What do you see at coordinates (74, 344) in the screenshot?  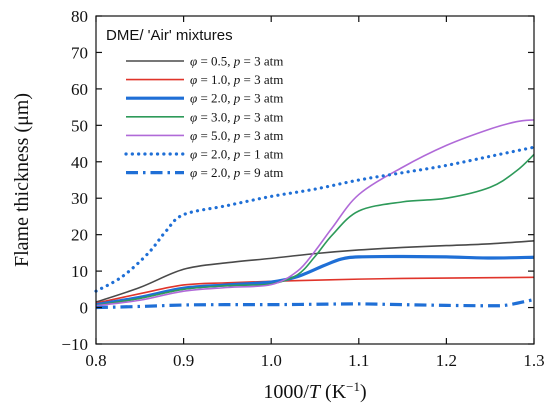 I see `y-tick-label: −10` at bounding box center [74, 344].